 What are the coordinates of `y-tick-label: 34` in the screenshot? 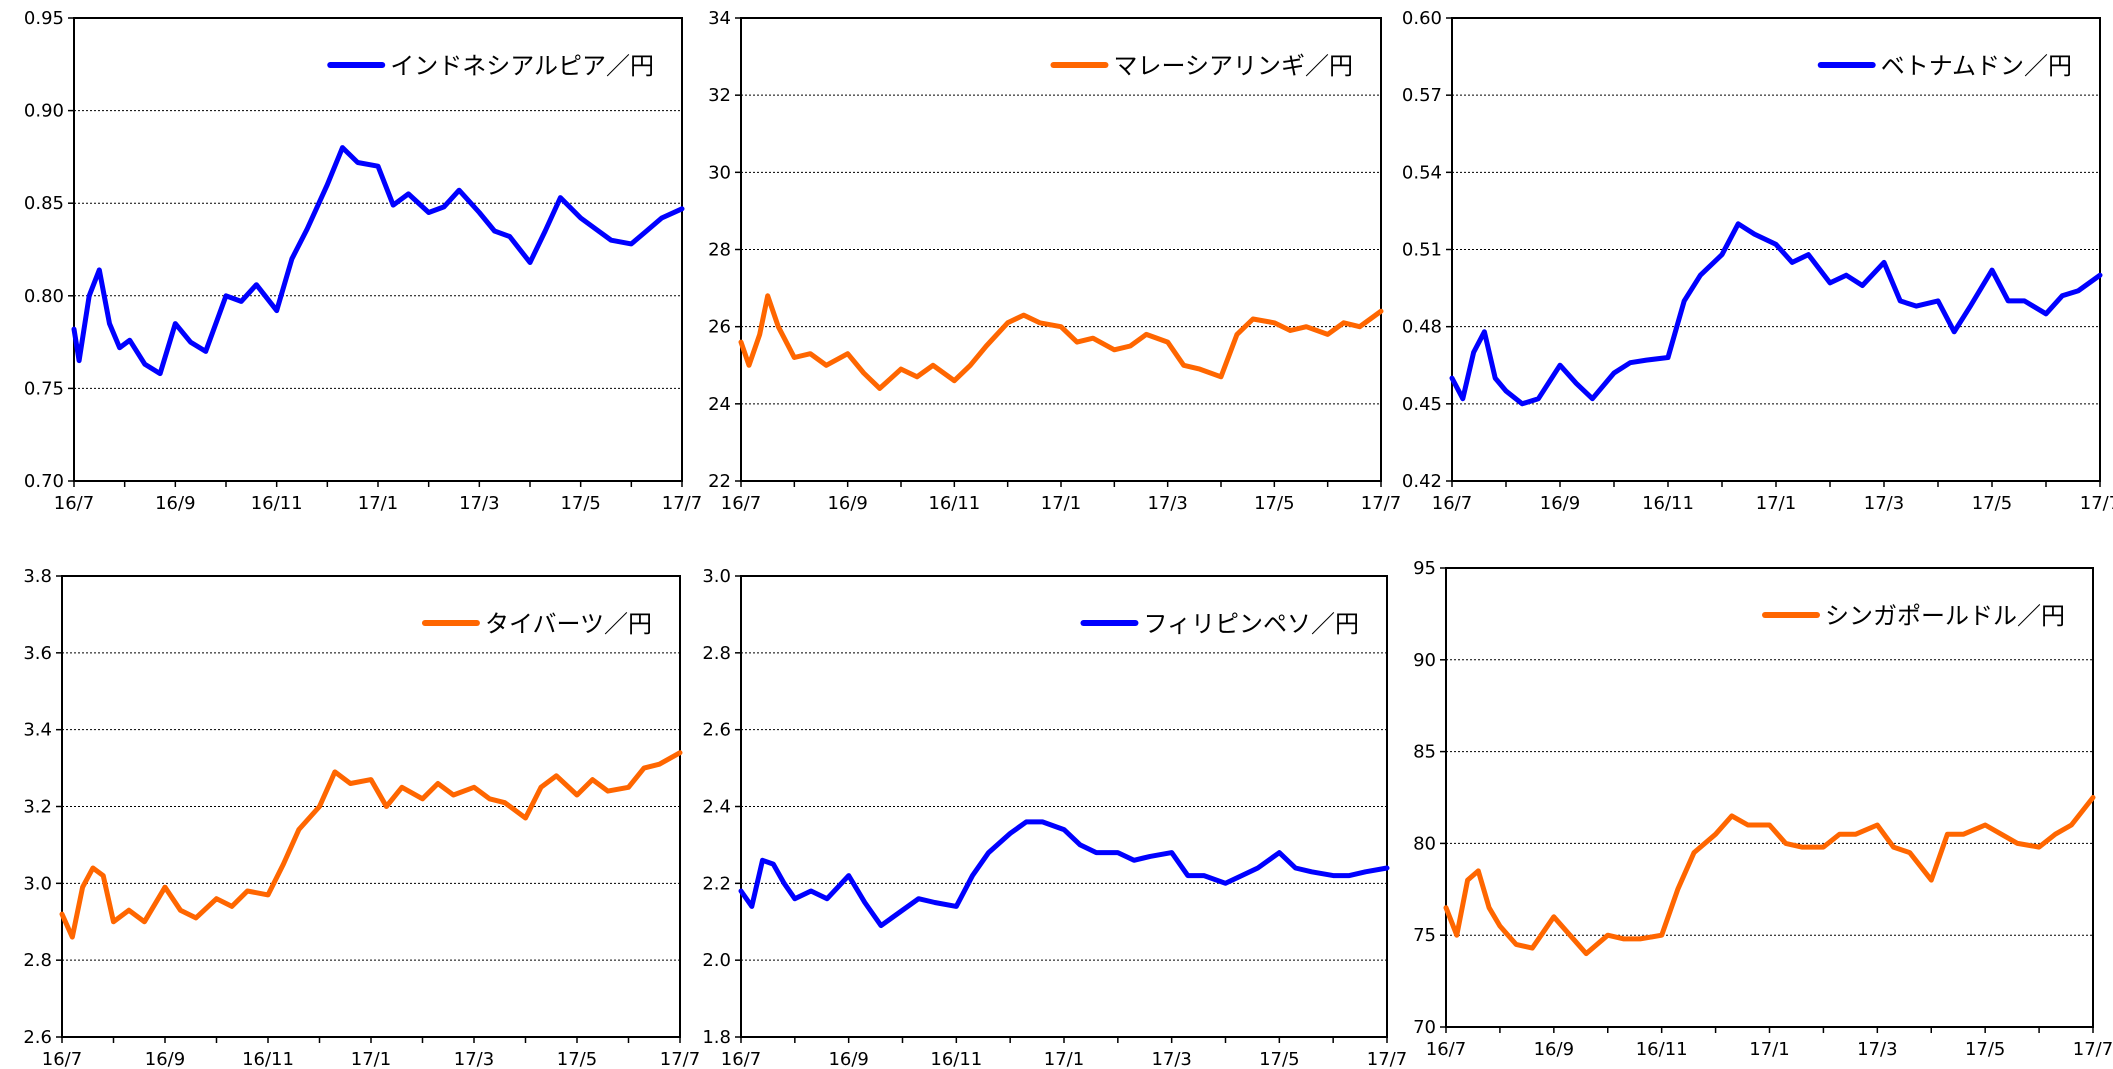 It's located at (719, 18).